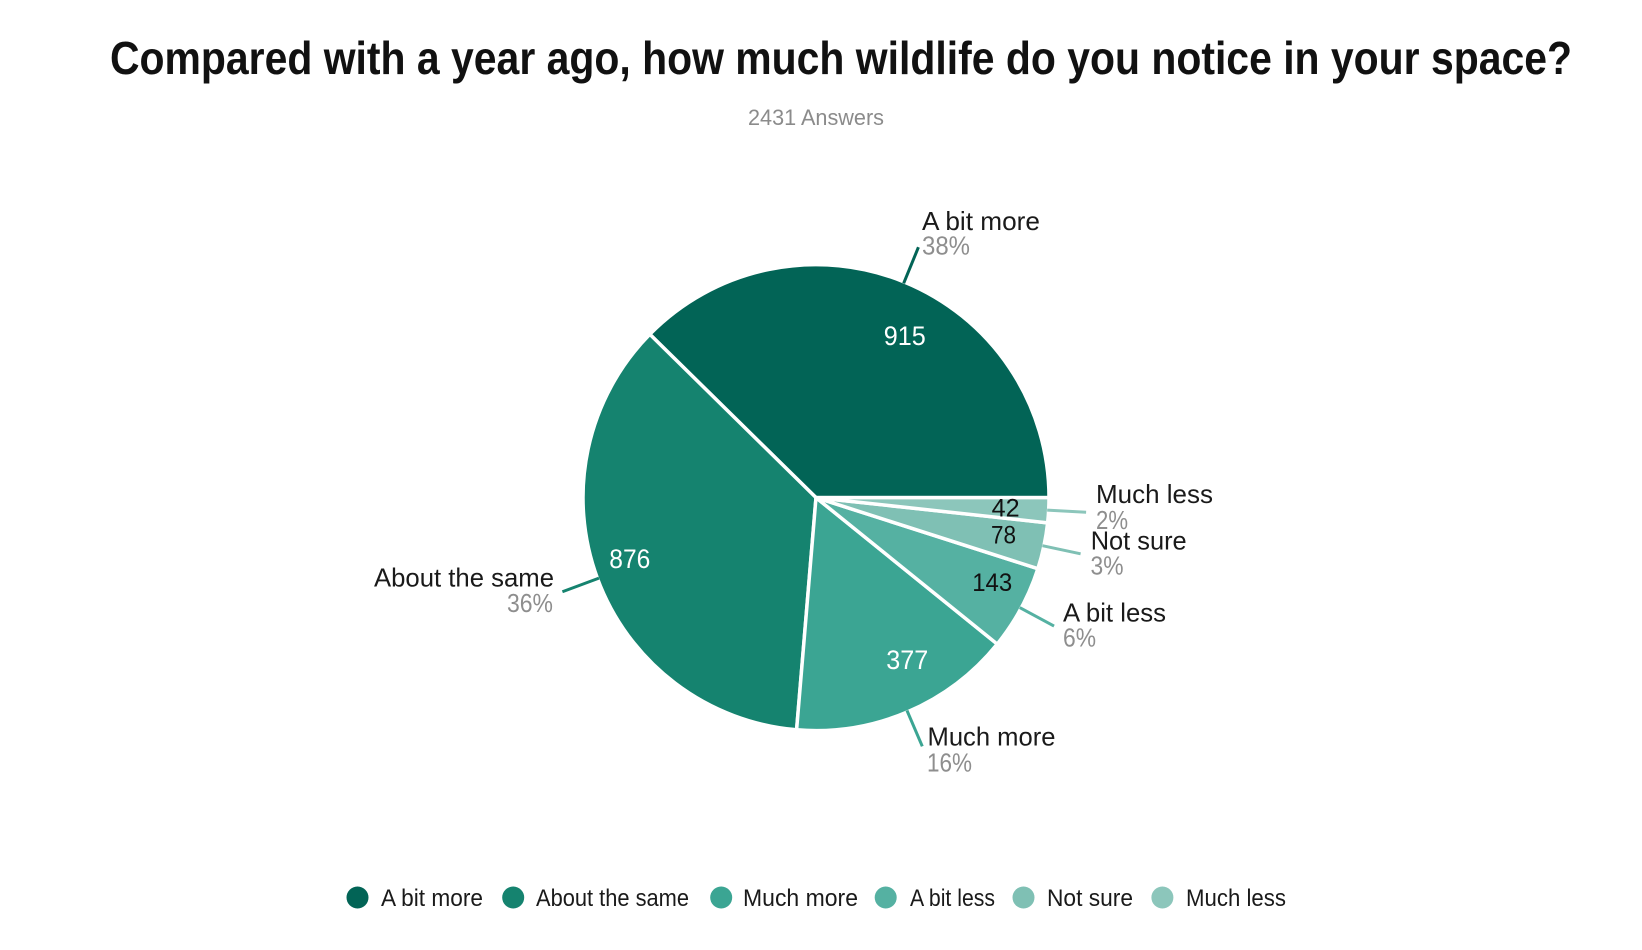 This screenshot has height=950, width=1642. What do you see at coordinates (1107, 566) in the screenshot?
I see `svg-text: 3%` at bounding box center [1107, 566].